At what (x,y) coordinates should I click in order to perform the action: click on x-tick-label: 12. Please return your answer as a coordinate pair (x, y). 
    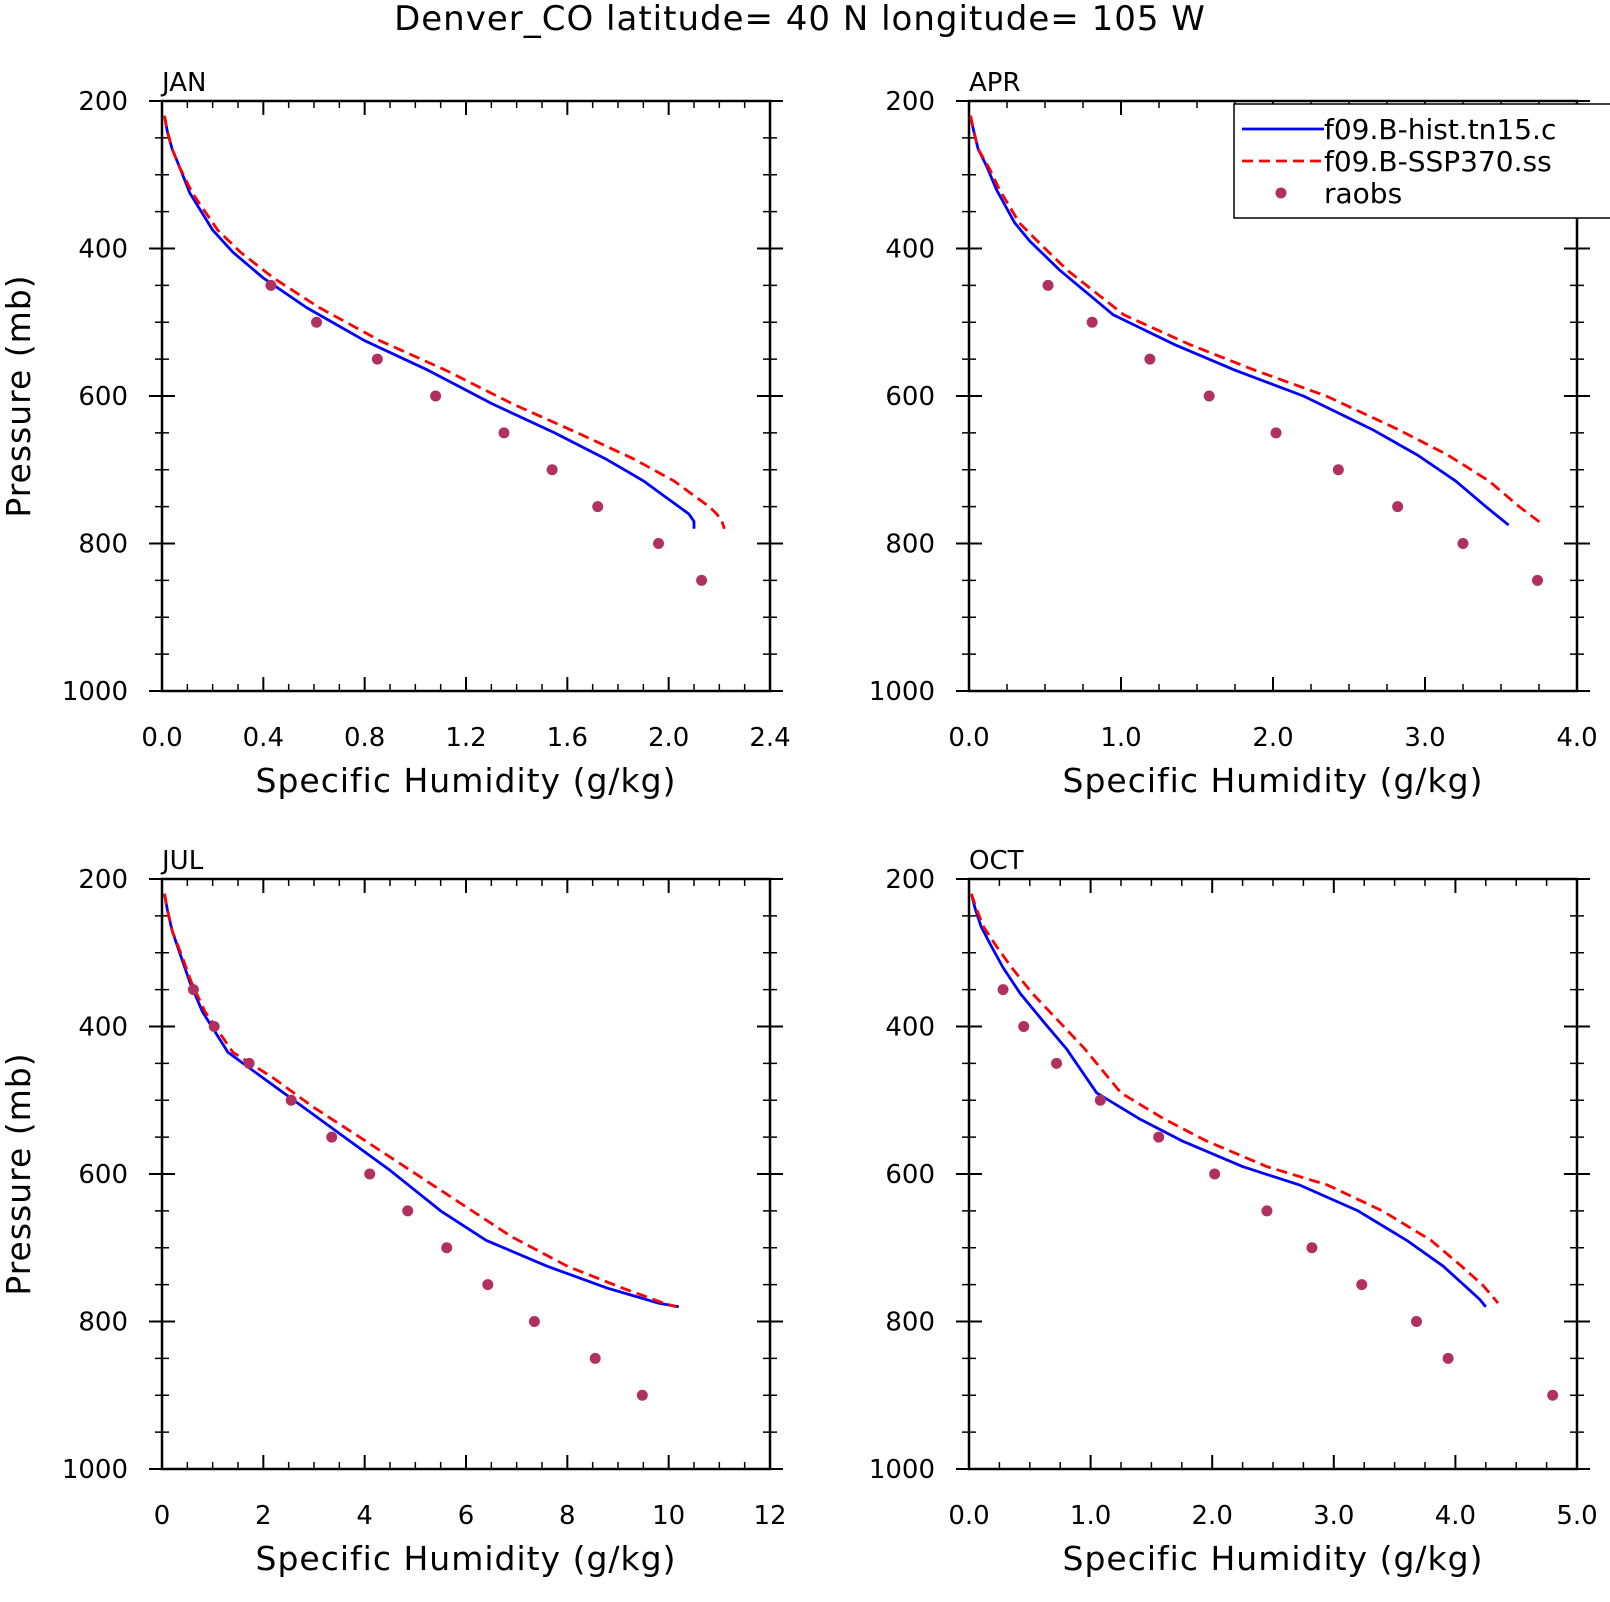
    Looking at the image, I should click on (769, 1516).